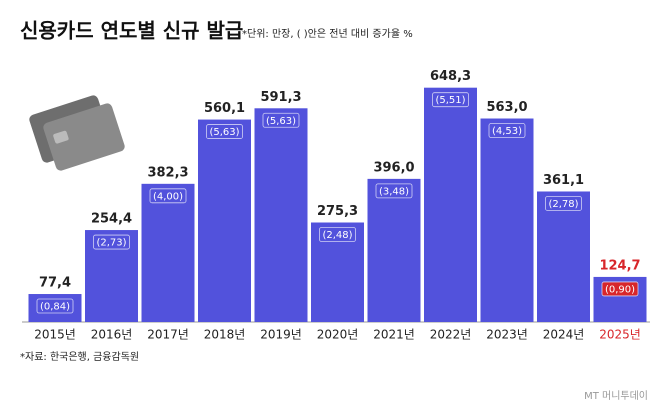  What do you see at coordinates (327, 33) in the screenshot?
I see `subtitle: *단위: 만장, ( )안은 전년 대비 증가율 %` at bounding box center [327, 33].